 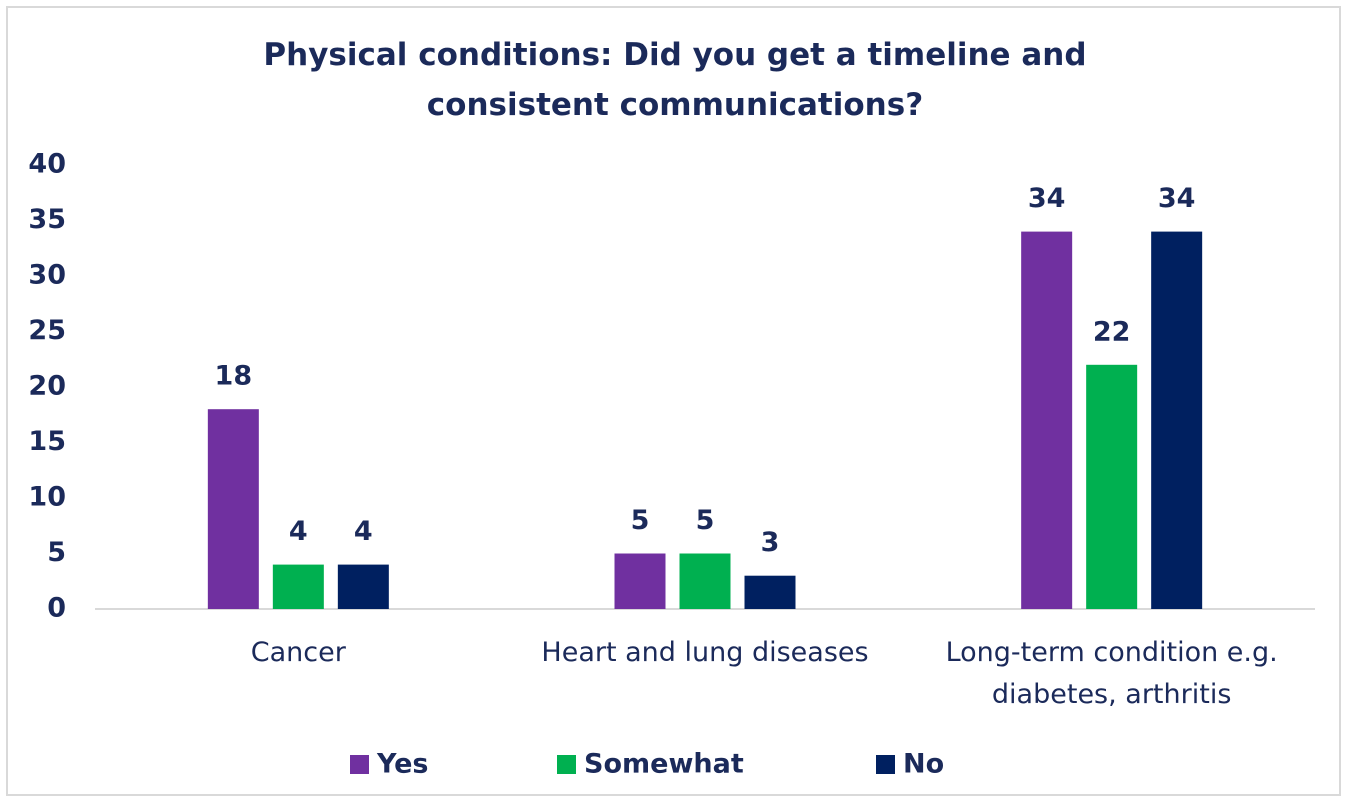 I want to click on y-tick-label: 10, so click(x=47, y=497).